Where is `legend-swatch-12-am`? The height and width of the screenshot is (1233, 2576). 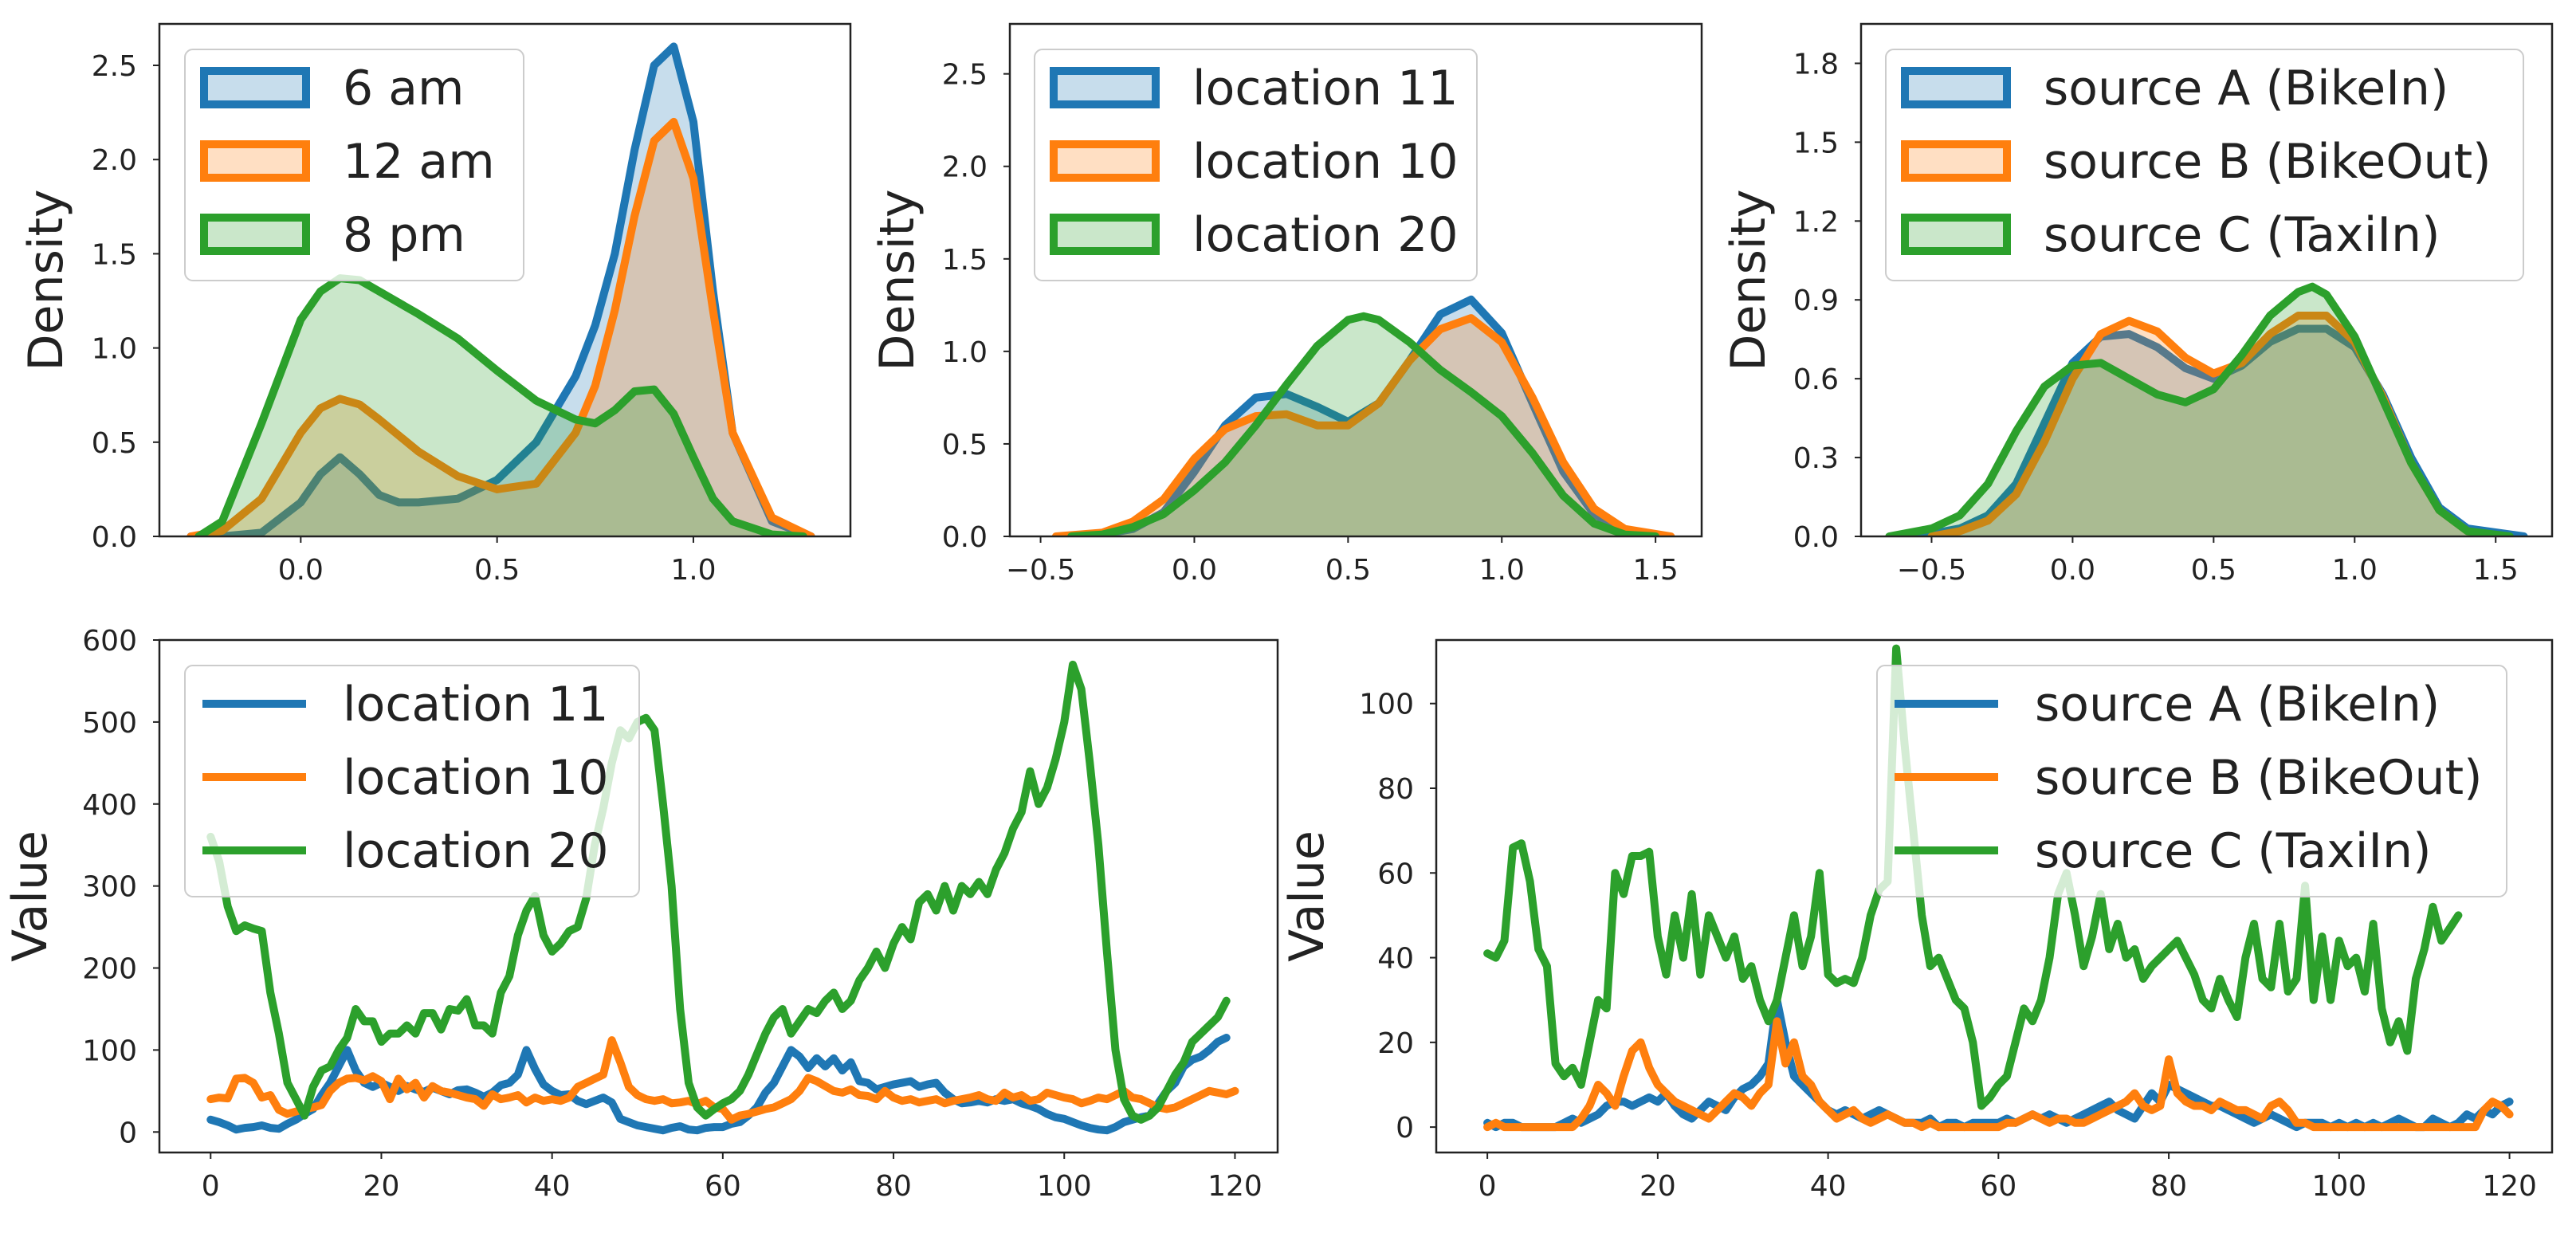
legend-swatch-12-am is located at coordinates (255, 161).